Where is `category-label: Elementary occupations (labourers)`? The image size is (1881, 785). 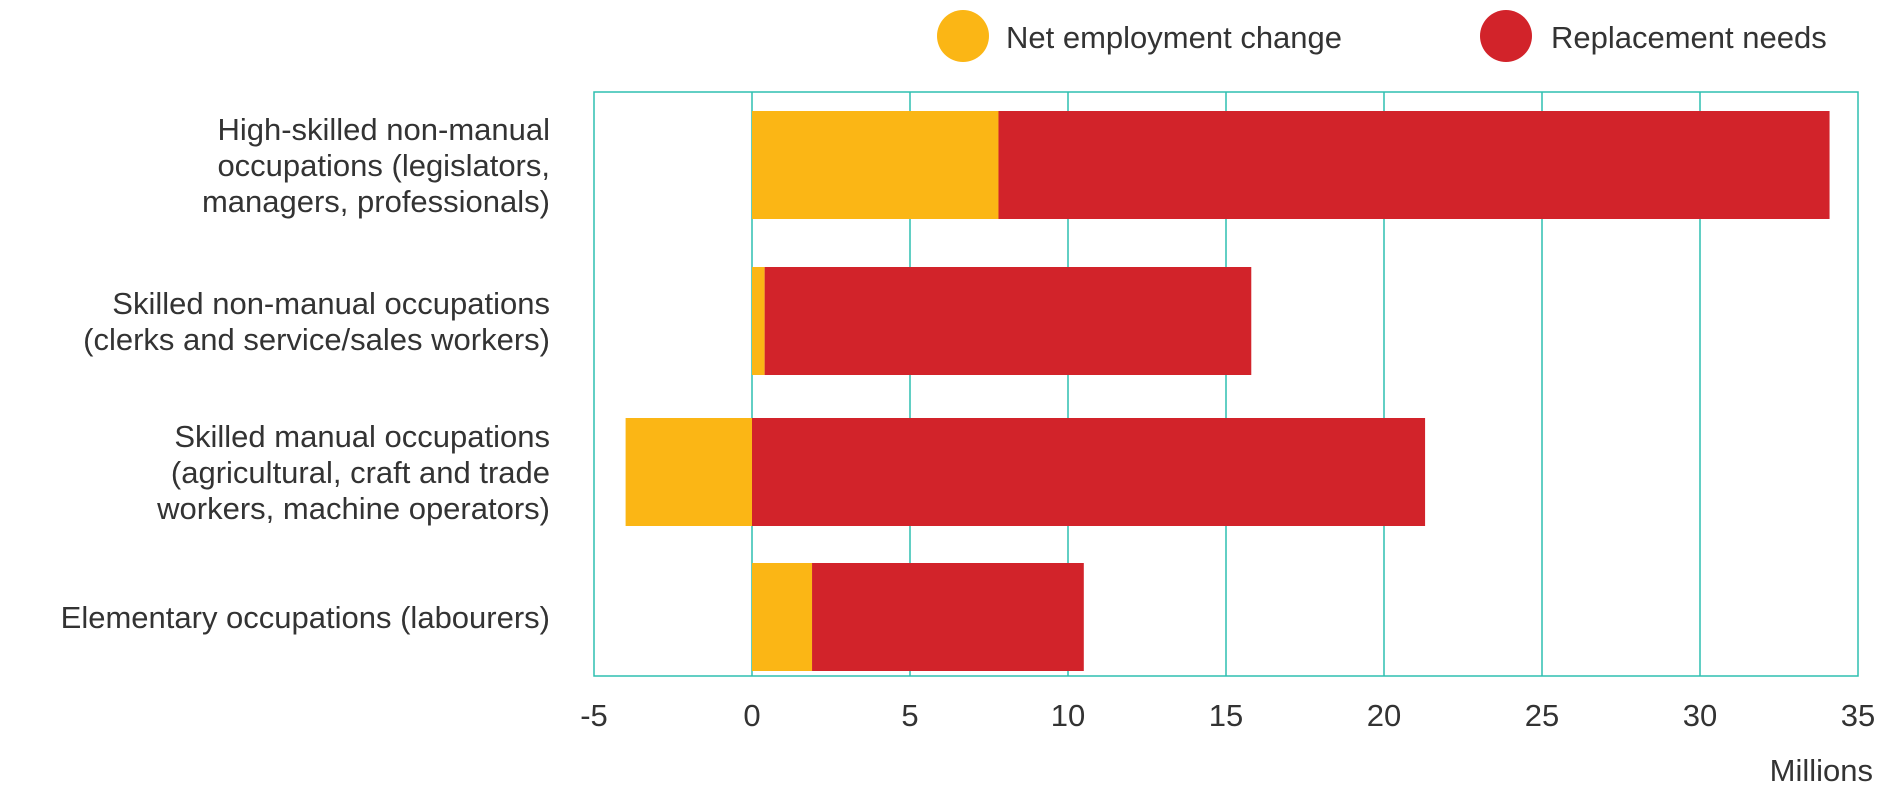
category-label: Elementary occupations (labourers) is located at coordinates (305, 617).